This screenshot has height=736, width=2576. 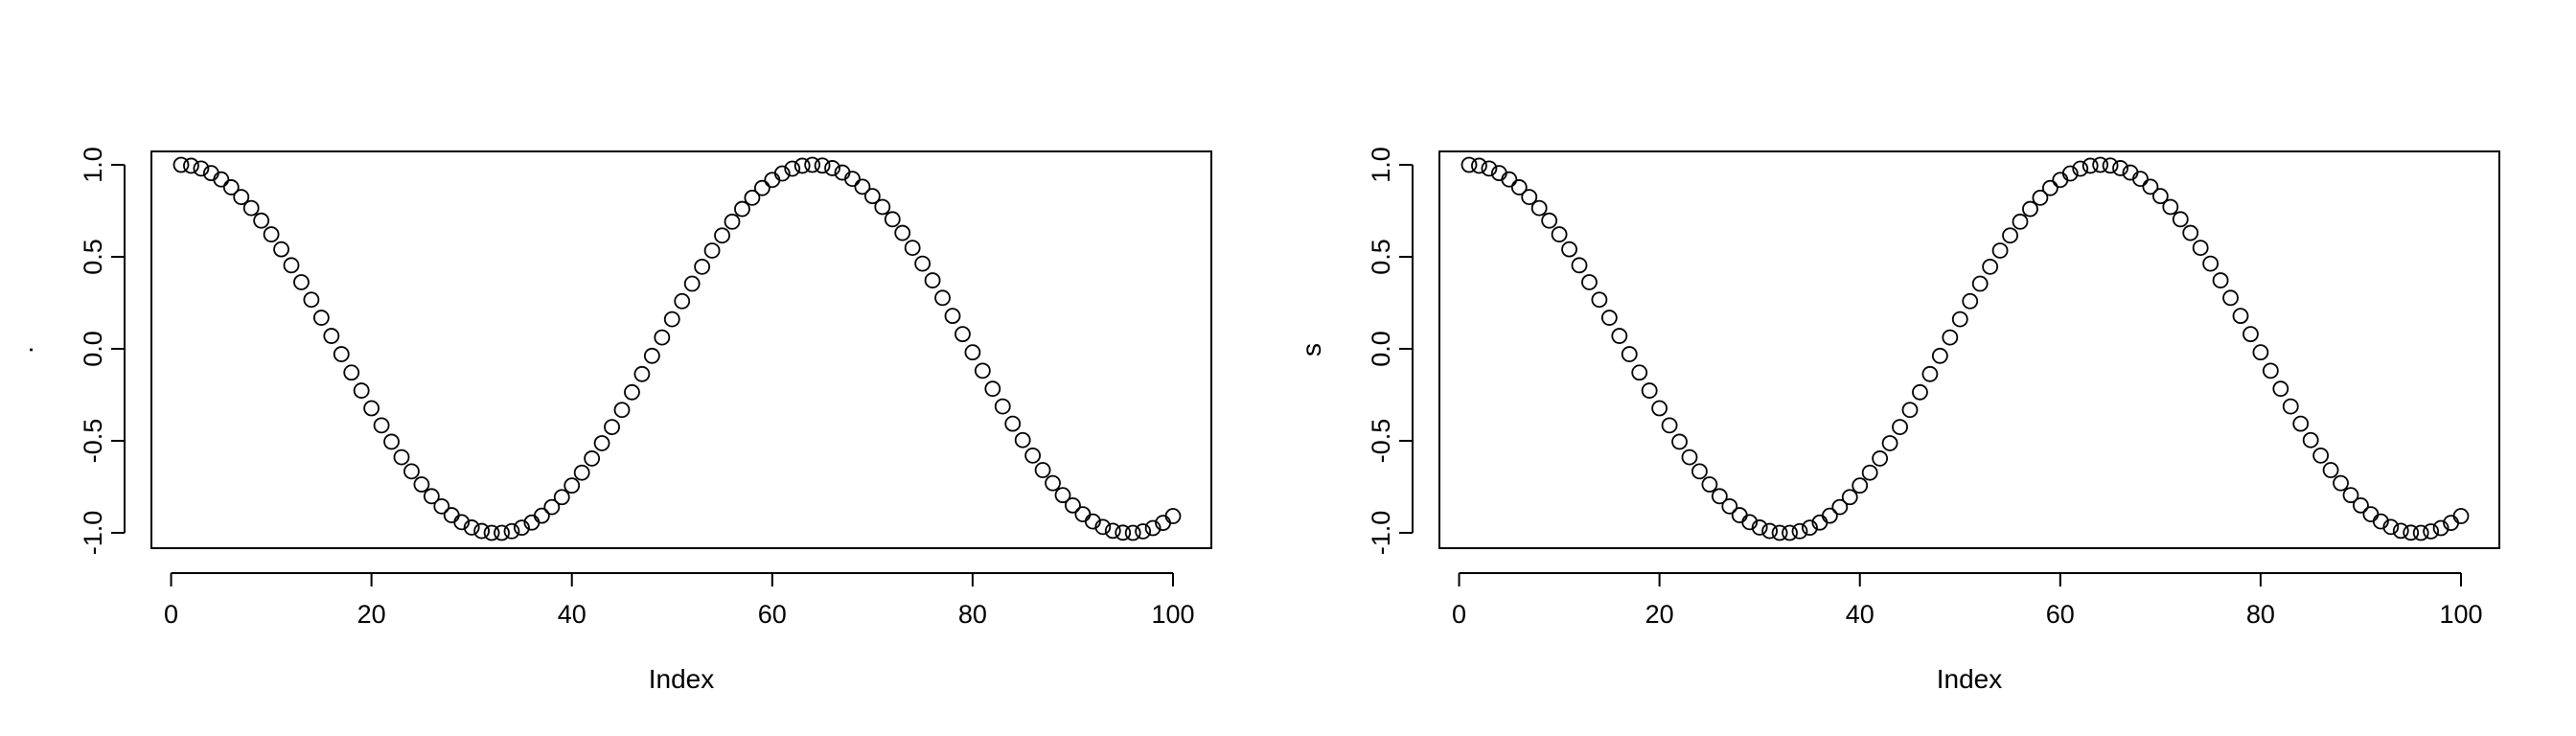 What do you see at coordinates (972, 614) in the screenshot?
I see `left-x-tick-label: 80` at bounding box center [972, 614].